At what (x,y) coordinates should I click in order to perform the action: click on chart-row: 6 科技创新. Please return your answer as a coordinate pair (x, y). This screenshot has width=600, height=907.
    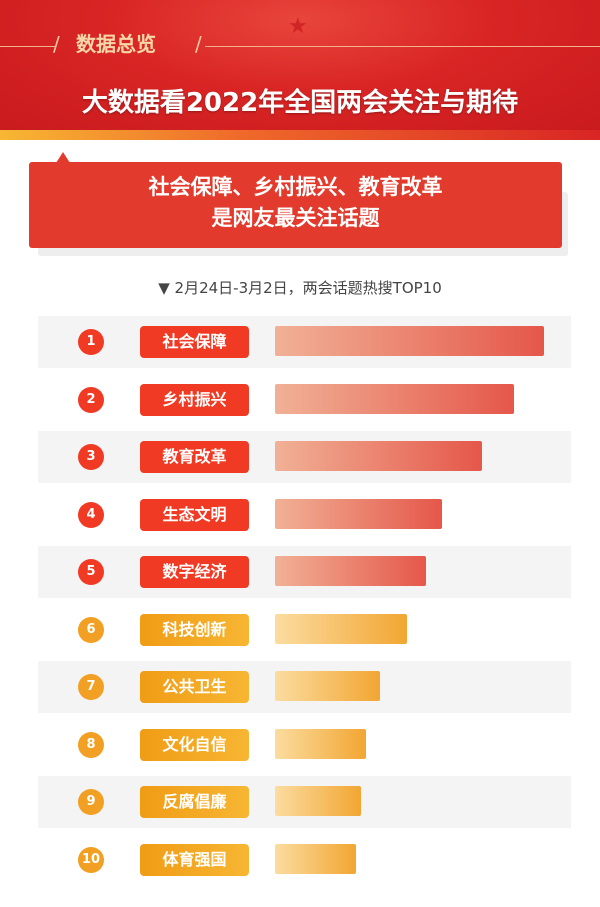
    Looking at the image, I should click on (304, 630).